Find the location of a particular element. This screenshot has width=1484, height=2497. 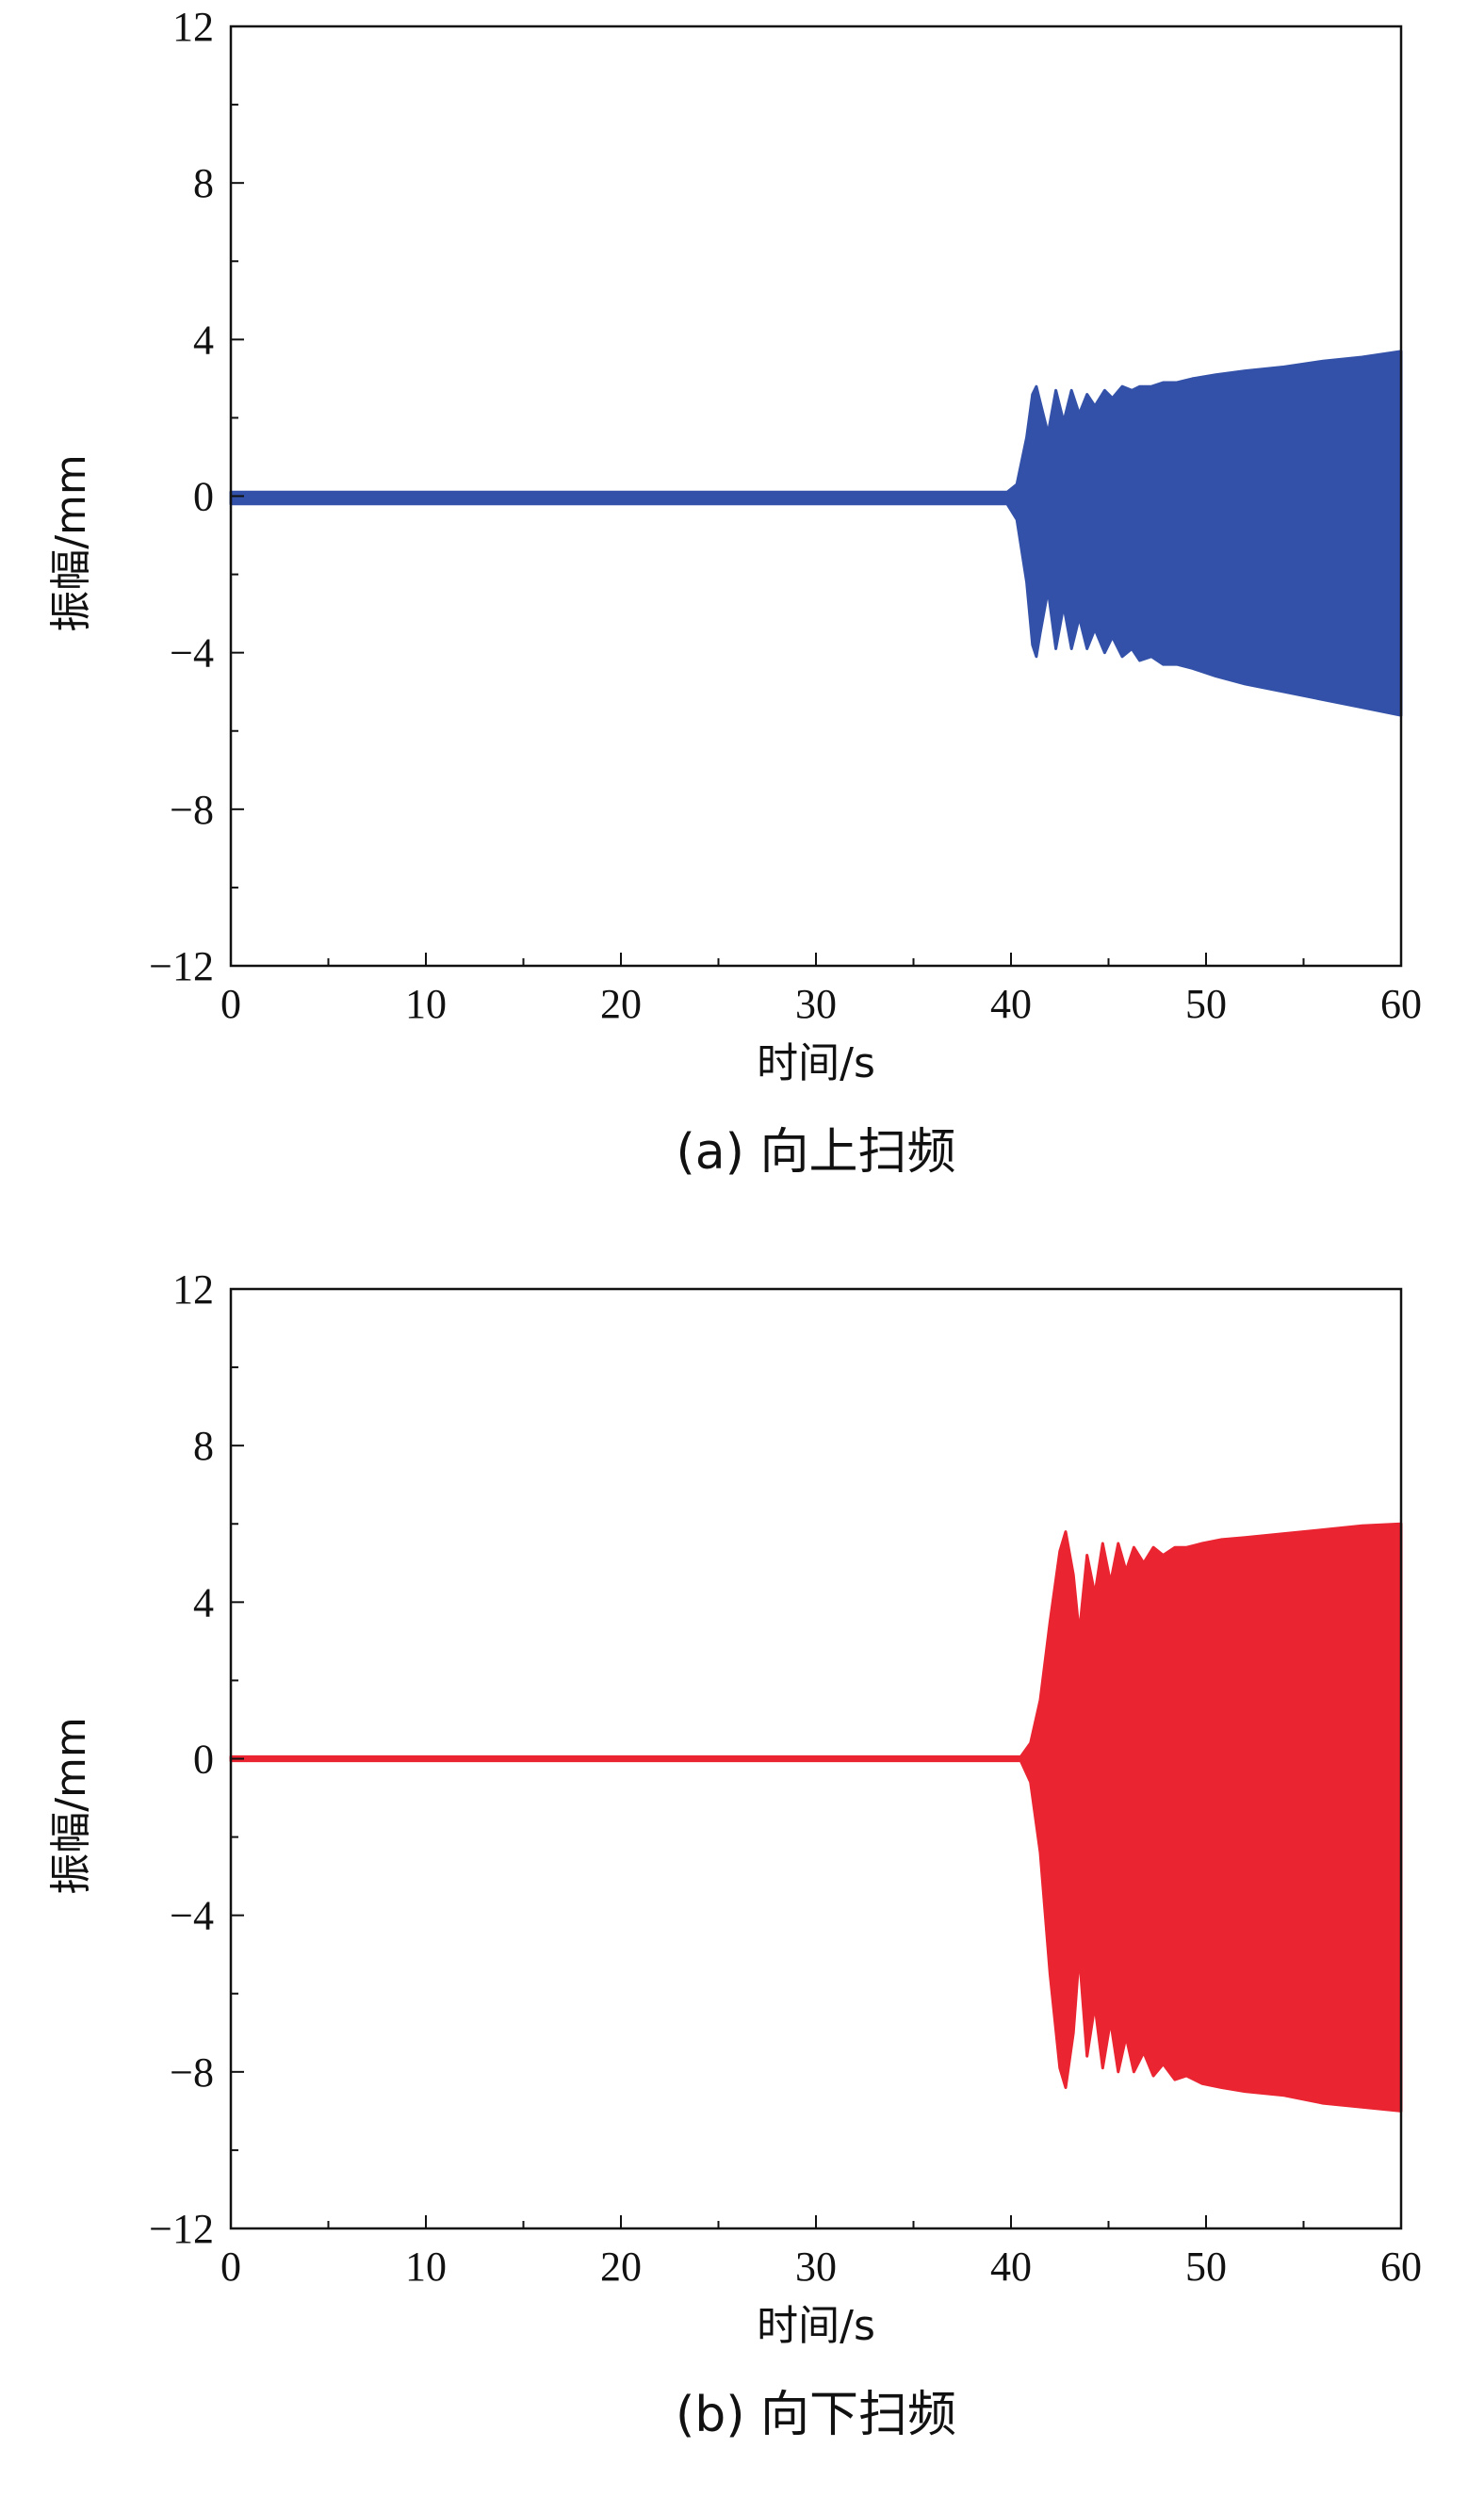

signal-envelope is located at coordinates (816, 533).